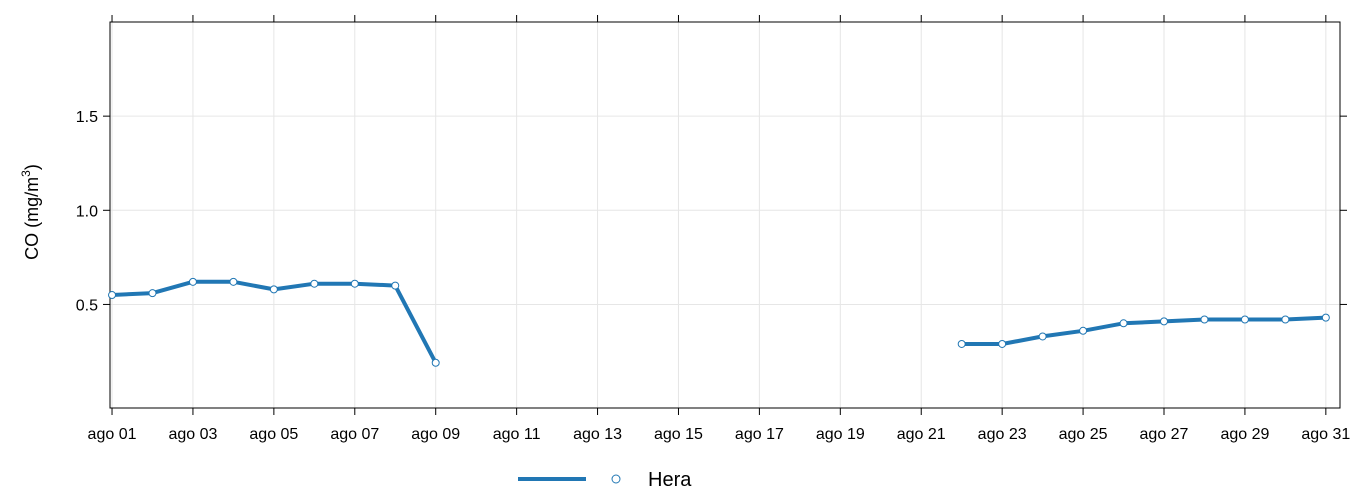 Image resolution: width=1354 pixels, height=488 pixels. I want to click on legend-marker-hera, so click(616, 479).